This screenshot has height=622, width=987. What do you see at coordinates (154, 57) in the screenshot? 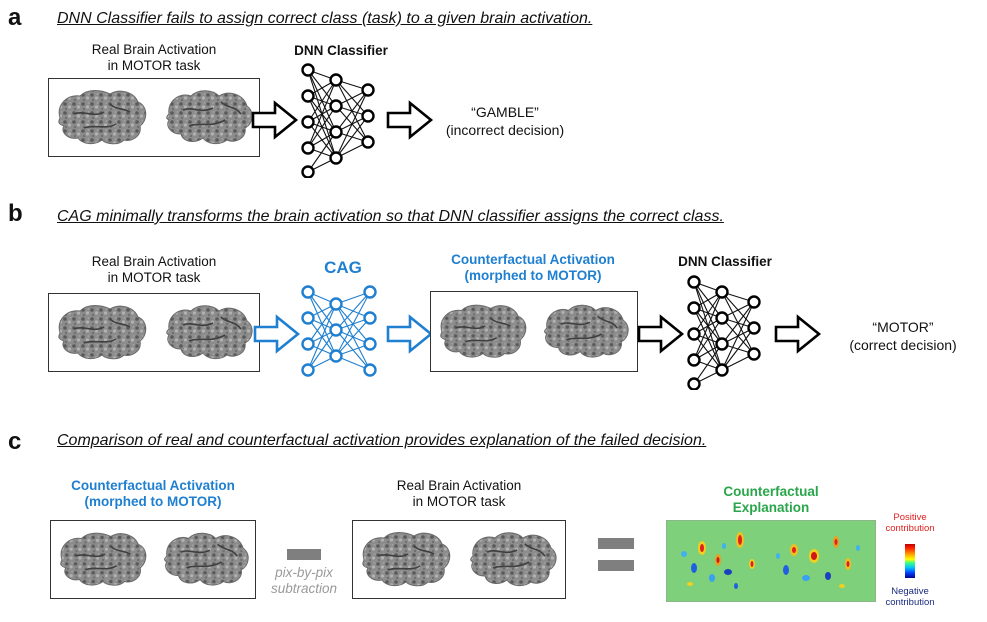
I see `panel-a-input-label: Real Brain Activation in MOTOR task` at bounding box center [154, 57].